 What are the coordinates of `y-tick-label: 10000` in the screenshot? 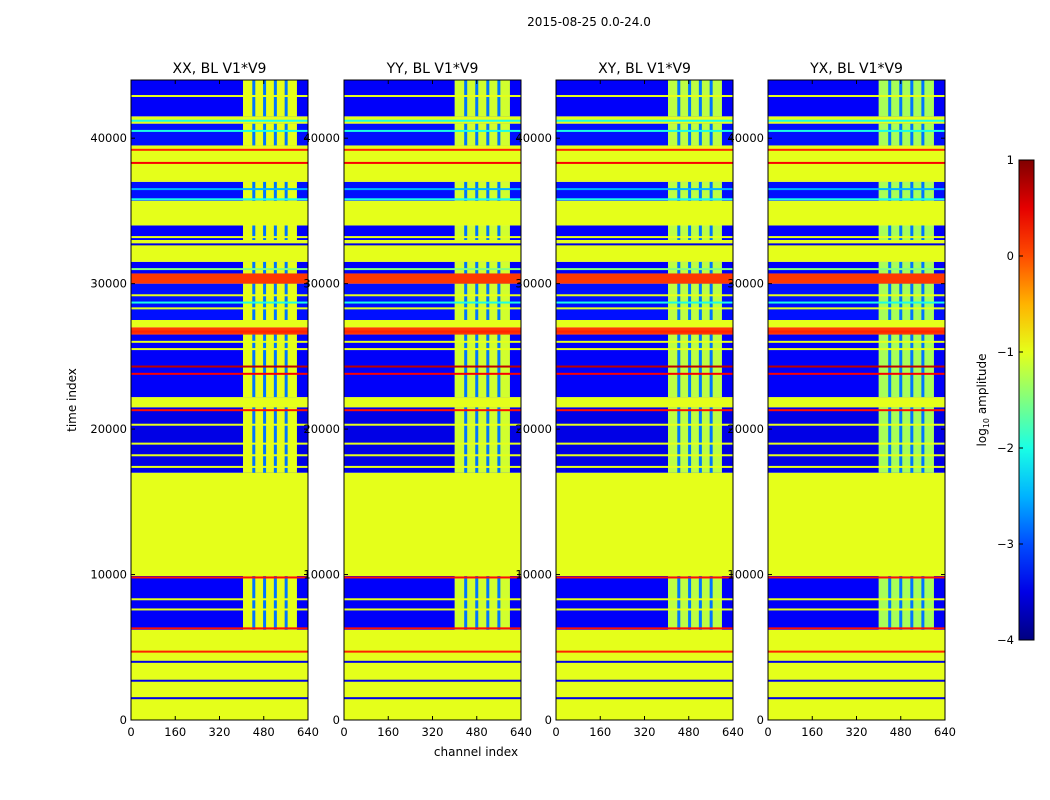 It's located at (108, 575).